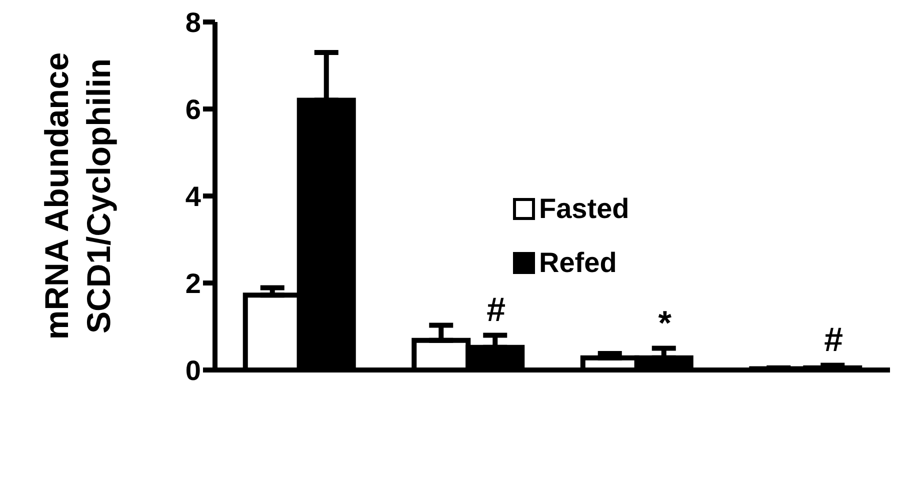 The width and height of the screenshot is (898, 498). Describe the element at coordinates (193, 196) in the screenshot. I see `y-tick-label: 4` at that location.